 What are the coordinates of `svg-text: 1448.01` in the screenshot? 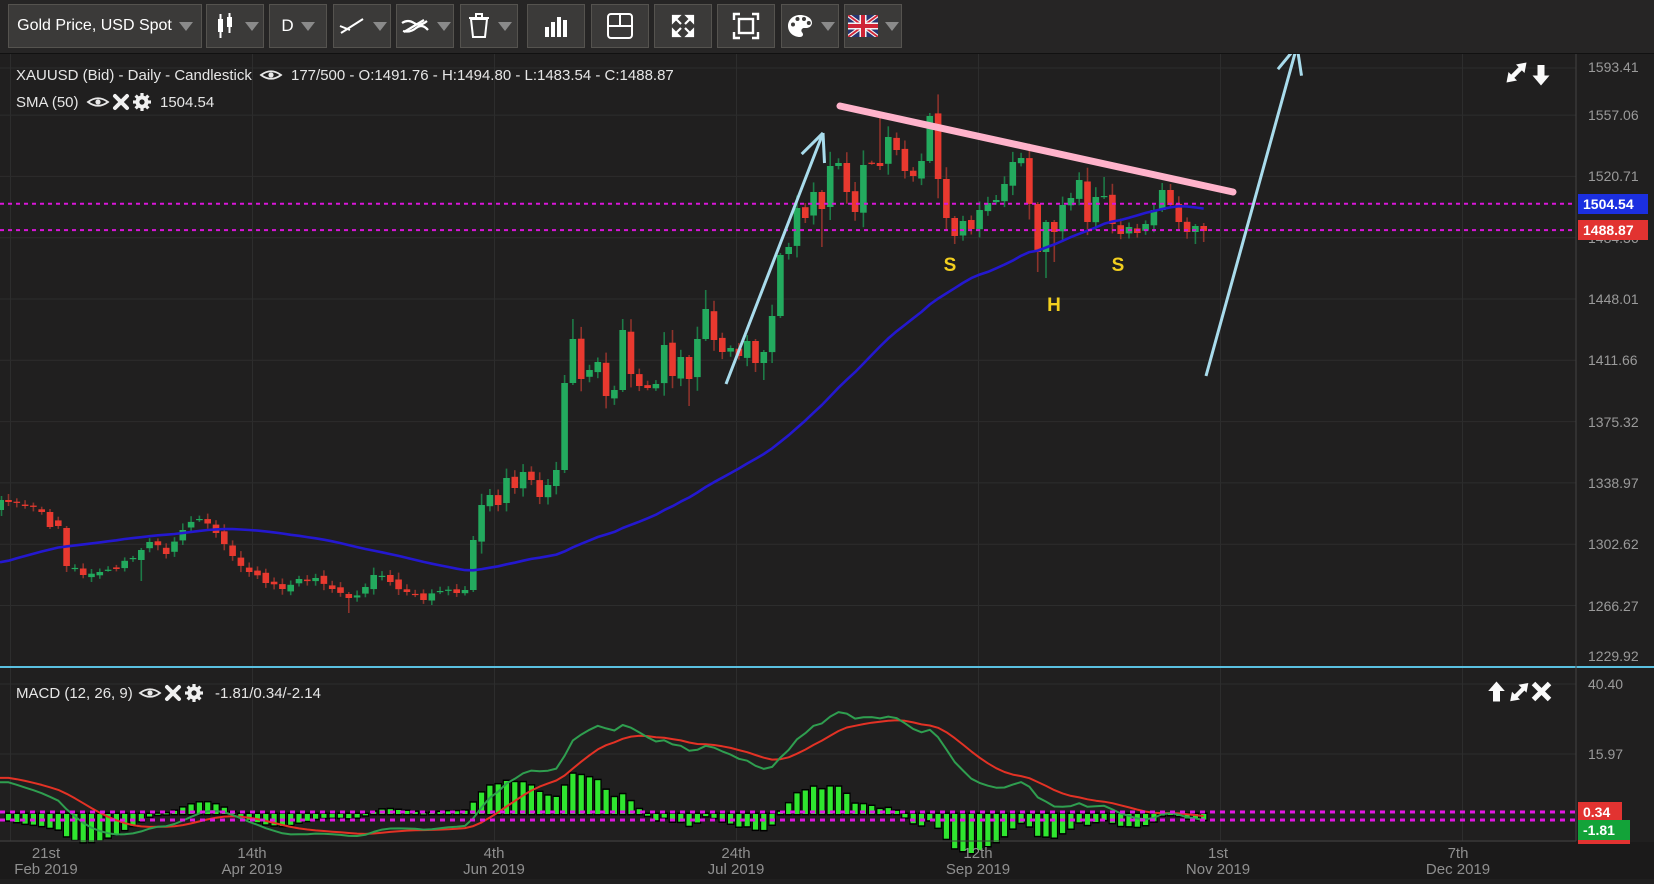 It's located at (1613, 299).